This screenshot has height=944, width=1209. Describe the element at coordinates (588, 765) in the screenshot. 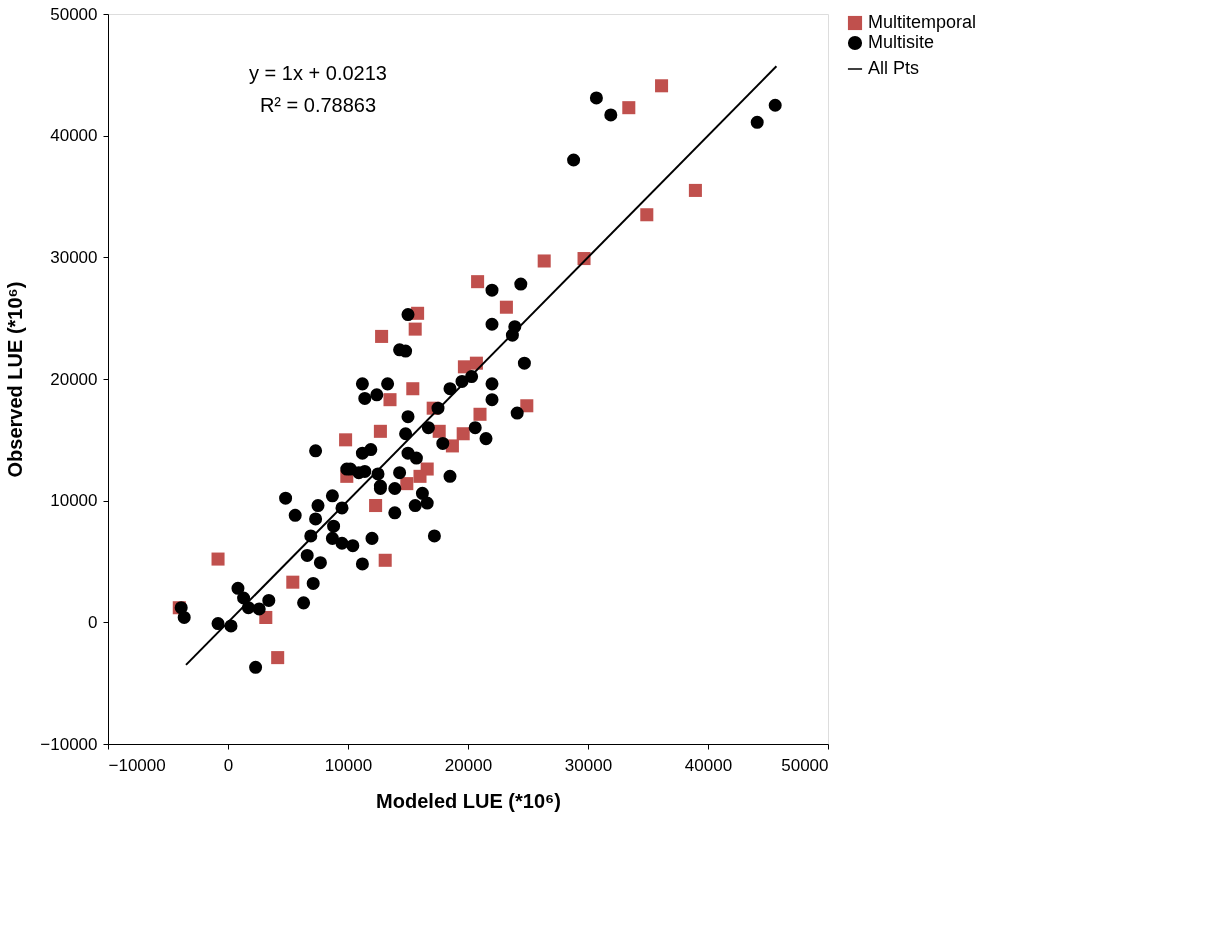

I see `x-tick-label: 30000` at that location.